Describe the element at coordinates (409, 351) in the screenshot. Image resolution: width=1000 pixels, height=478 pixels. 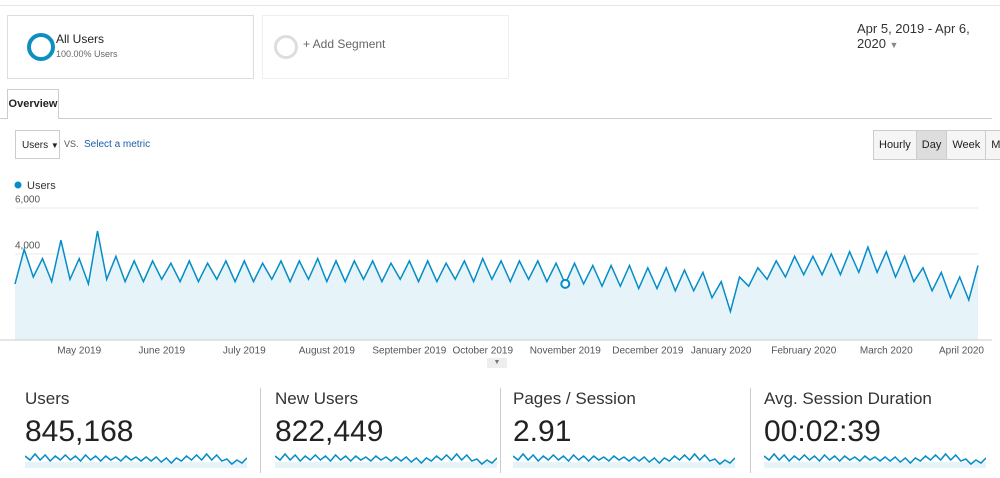
I see `x-tick-label: September 2019` at that location.